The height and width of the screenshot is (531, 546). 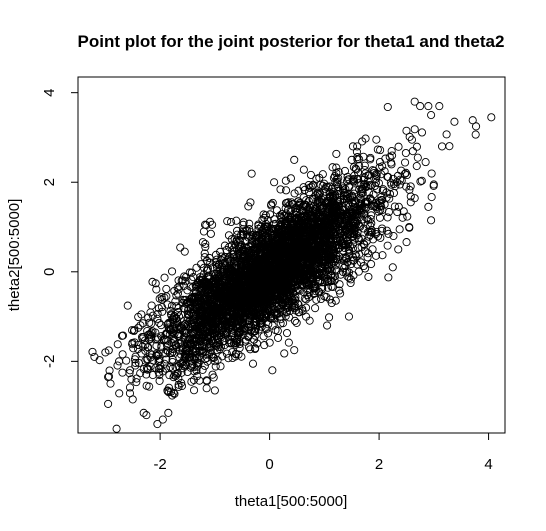 What do you see at coordinates (49, 361) in the screenshot?
I see `y-tick-label: -2` at bounding box center [49, 361].